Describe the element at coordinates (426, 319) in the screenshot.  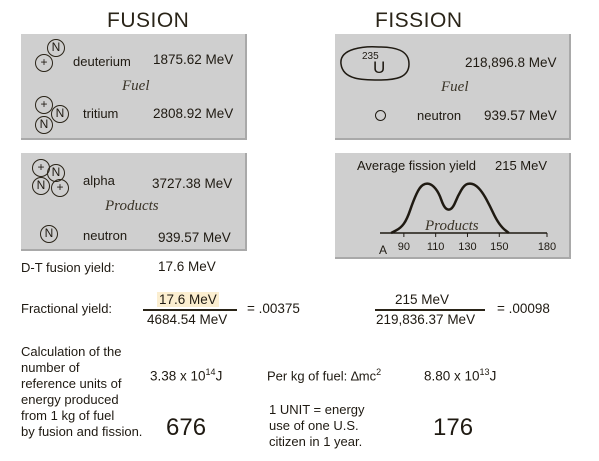
I see `fission-denominator: 219,836.37 MeV` at that location.